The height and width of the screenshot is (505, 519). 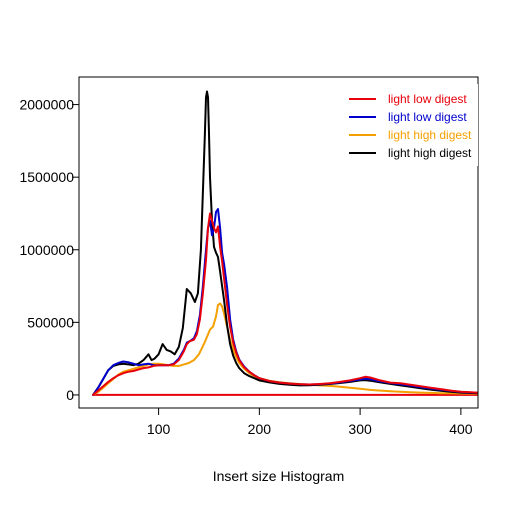 What do you see at coordinates (360, 429) in the screenshot?
I see `x-tick-label: 300` at bounding box center [360, 429].